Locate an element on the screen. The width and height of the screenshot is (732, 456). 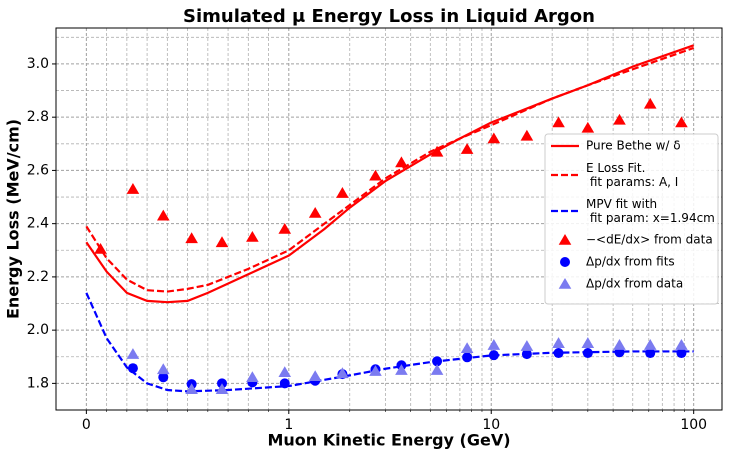
legend-label: Δp/dx from fits is located at coordinates (630, 262).